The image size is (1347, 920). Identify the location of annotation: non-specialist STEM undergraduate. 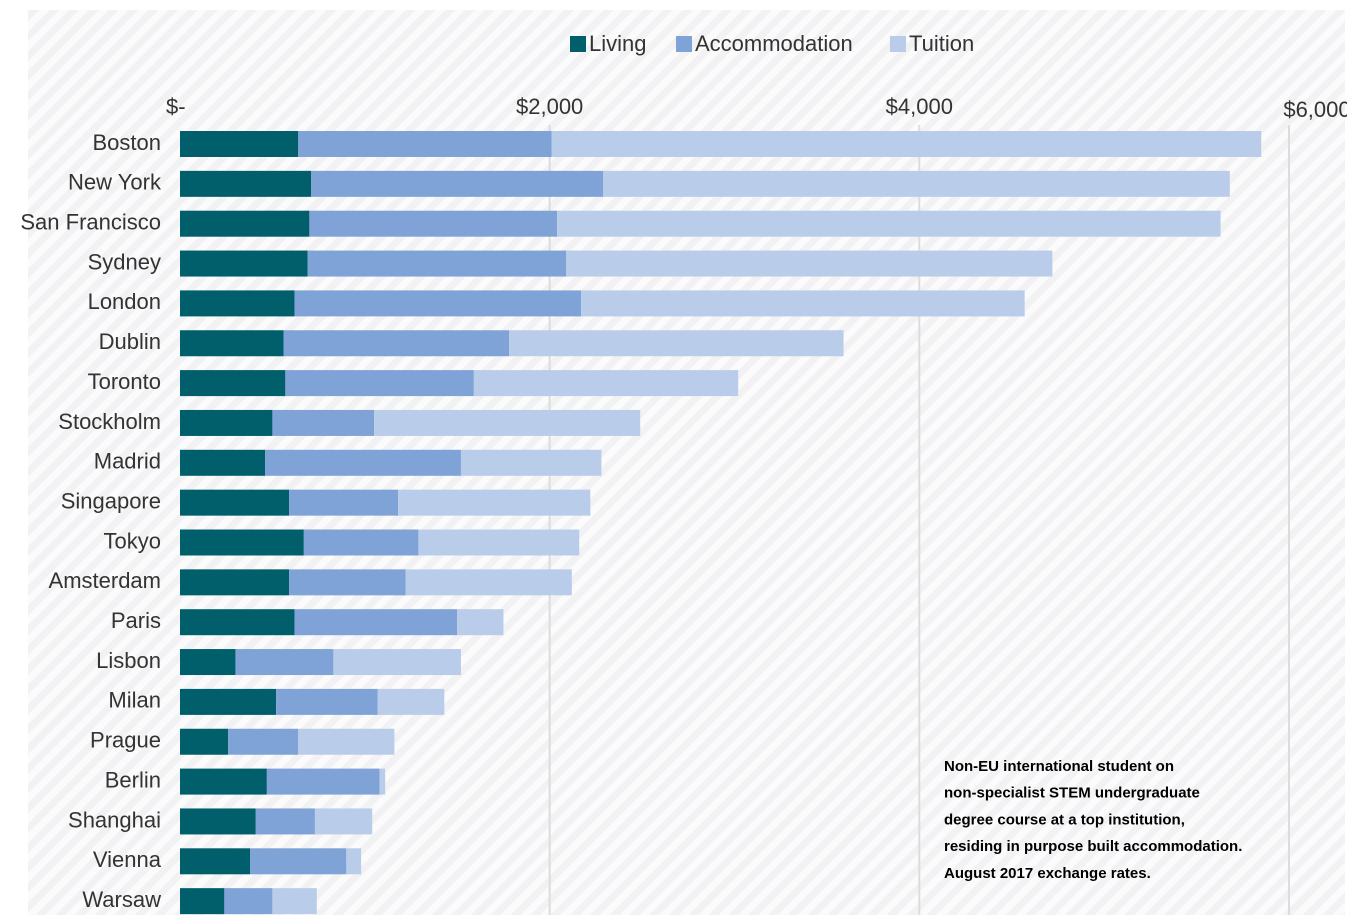
(1072, 793).